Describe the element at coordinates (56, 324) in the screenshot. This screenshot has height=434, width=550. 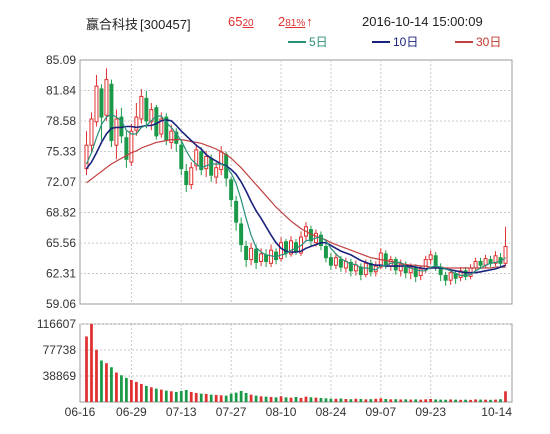
I see `volume-tick-label: 116607` at that location.